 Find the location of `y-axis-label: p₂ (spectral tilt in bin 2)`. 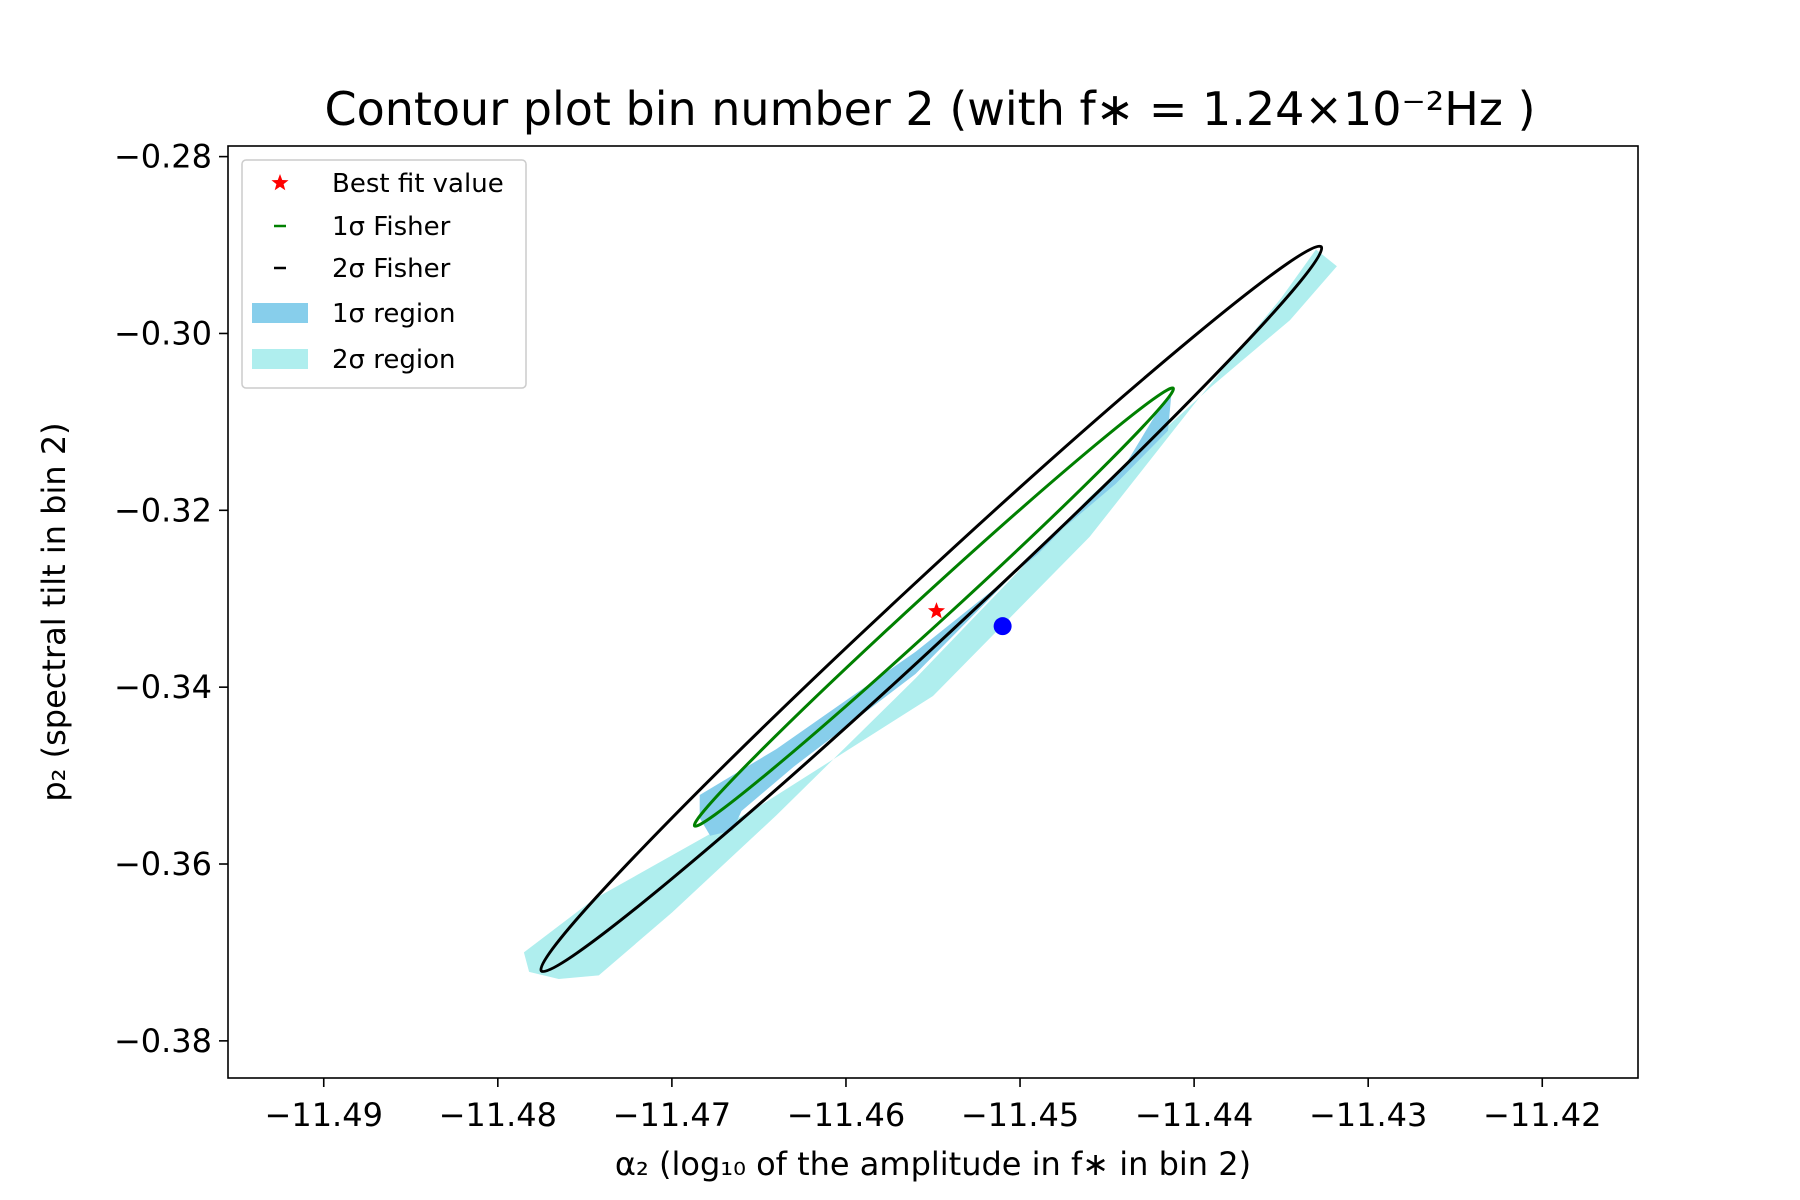

y-axis-label: p₂ (spectral tilt in bin 2) is located at coordinates (54, 611).